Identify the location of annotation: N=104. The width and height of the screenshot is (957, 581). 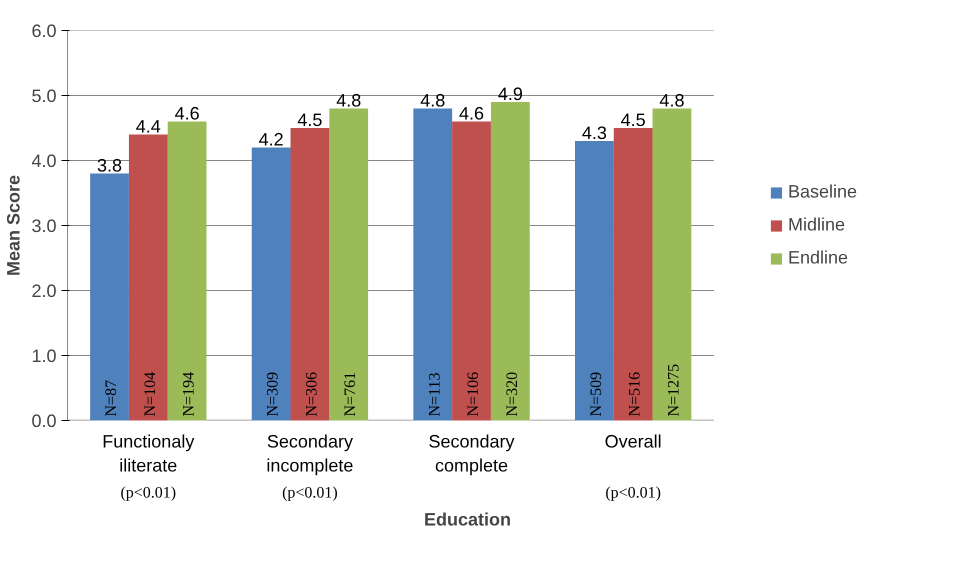
(150, 394).